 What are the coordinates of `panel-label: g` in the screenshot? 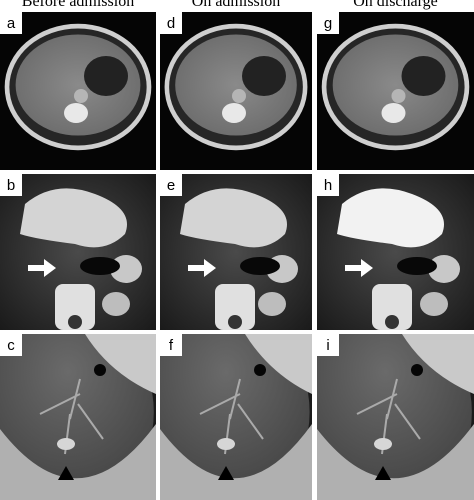 It's located at (328, 23).